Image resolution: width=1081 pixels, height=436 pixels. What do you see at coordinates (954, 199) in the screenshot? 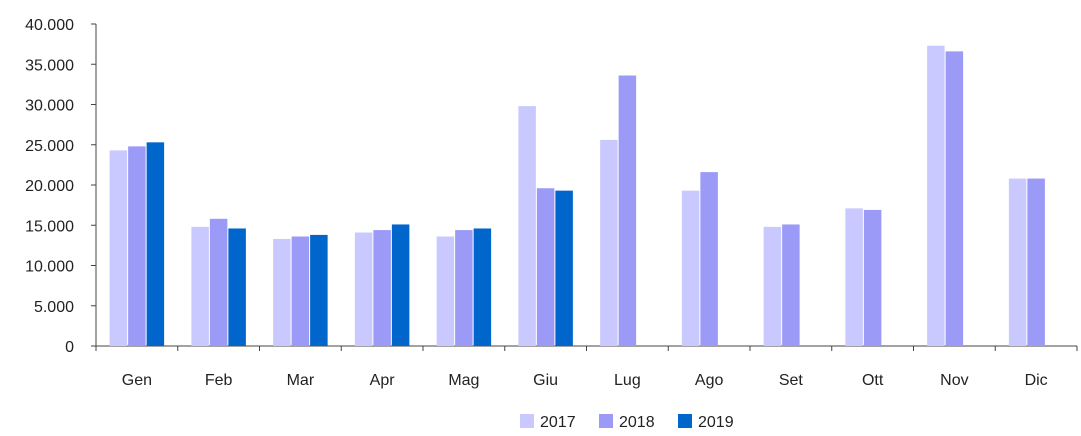
I see `bar-2018-nov` at bounding box center [954, 199].